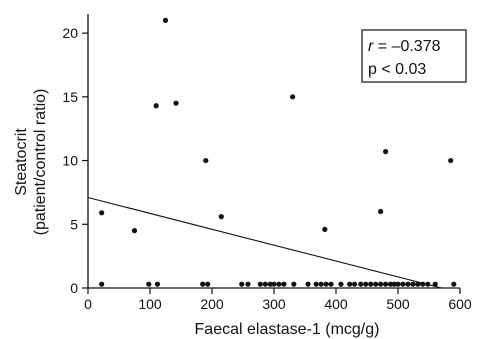  What do you see at coordinates (212, 304) in the screenshot?
I see `x-tick-label-200: 200` at bounding box center [212, 304].